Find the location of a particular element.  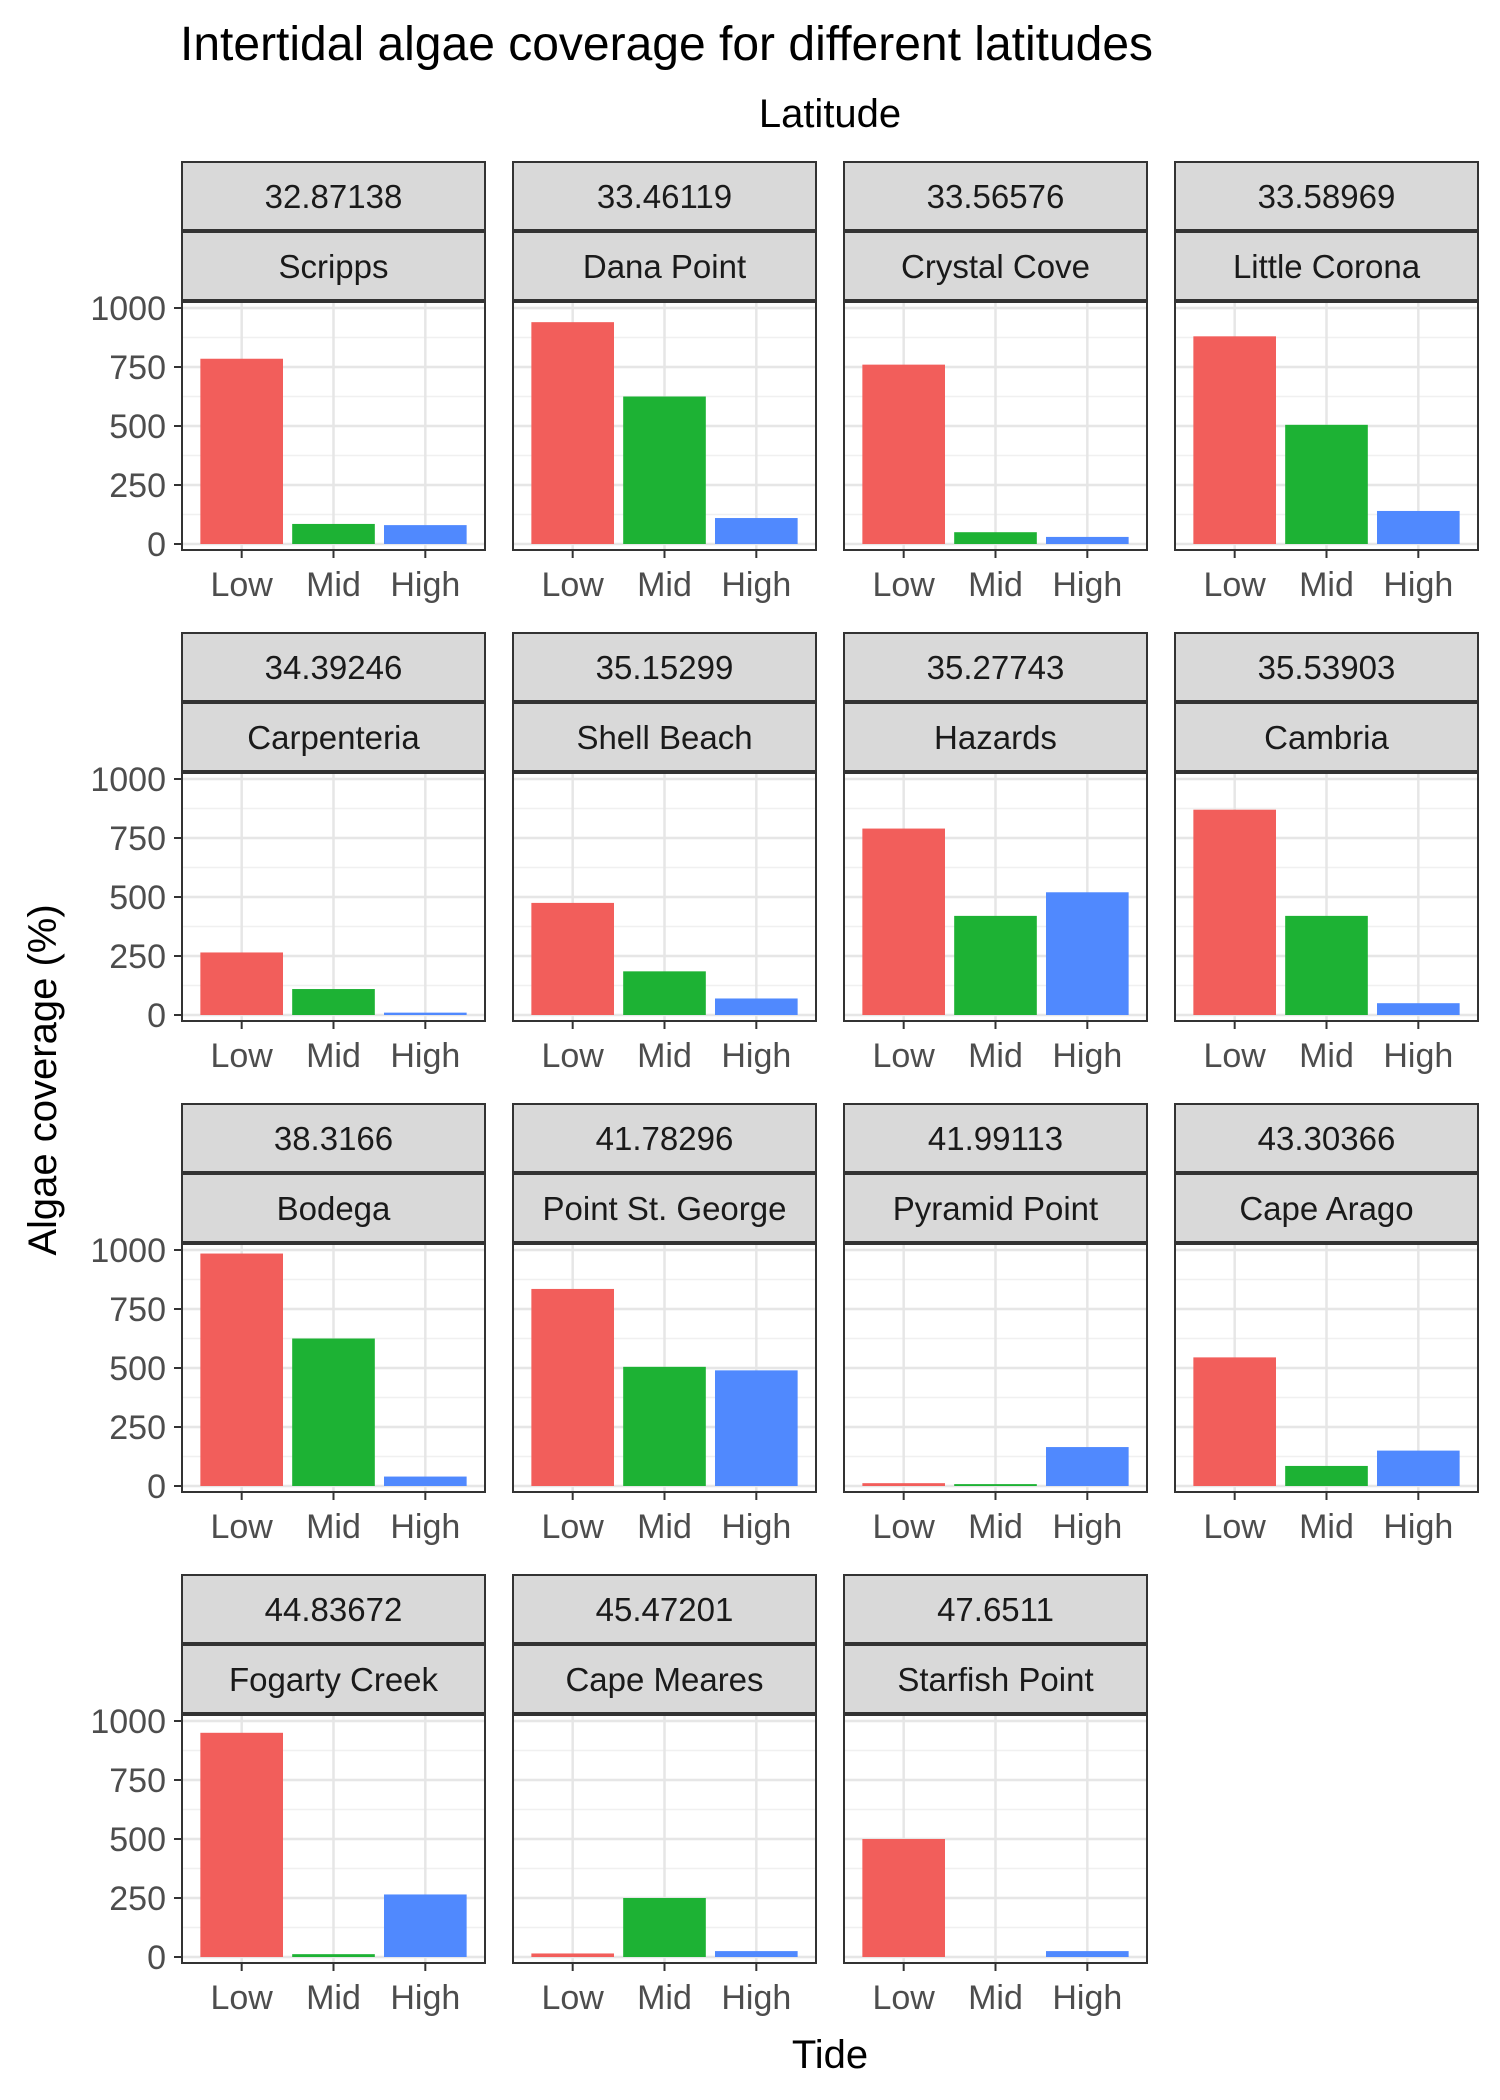

facet-header-label: Latitude is located at coordinates (830, 114).